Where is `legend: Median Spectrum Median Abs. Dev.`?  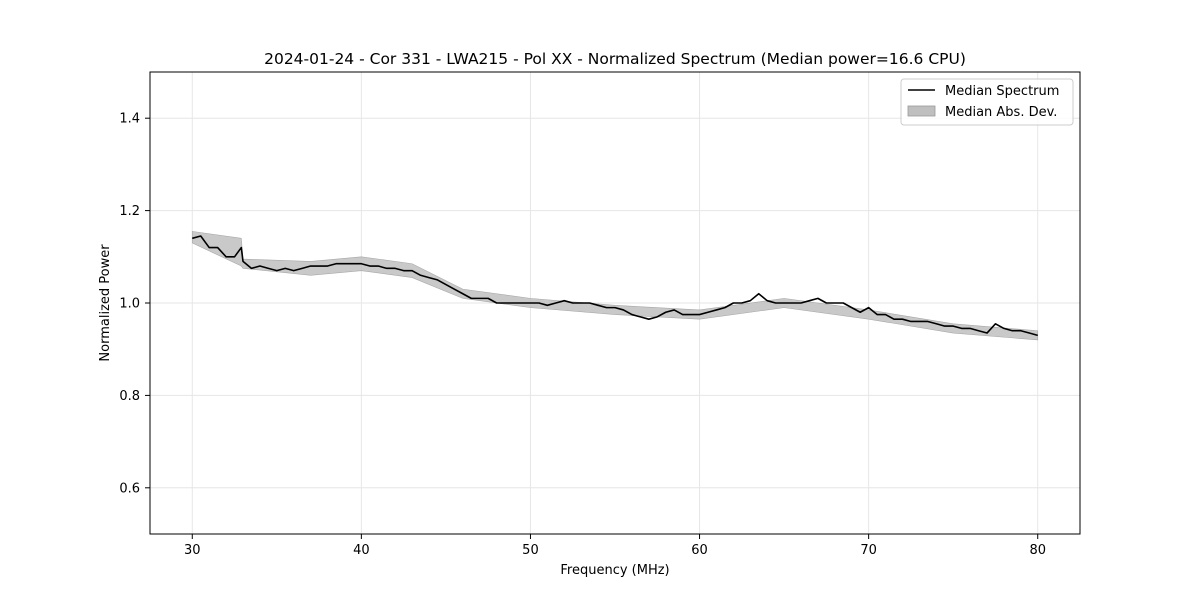
legend: Median Spectrum Median Abs. Dev. is located at coordinates (987, 102).